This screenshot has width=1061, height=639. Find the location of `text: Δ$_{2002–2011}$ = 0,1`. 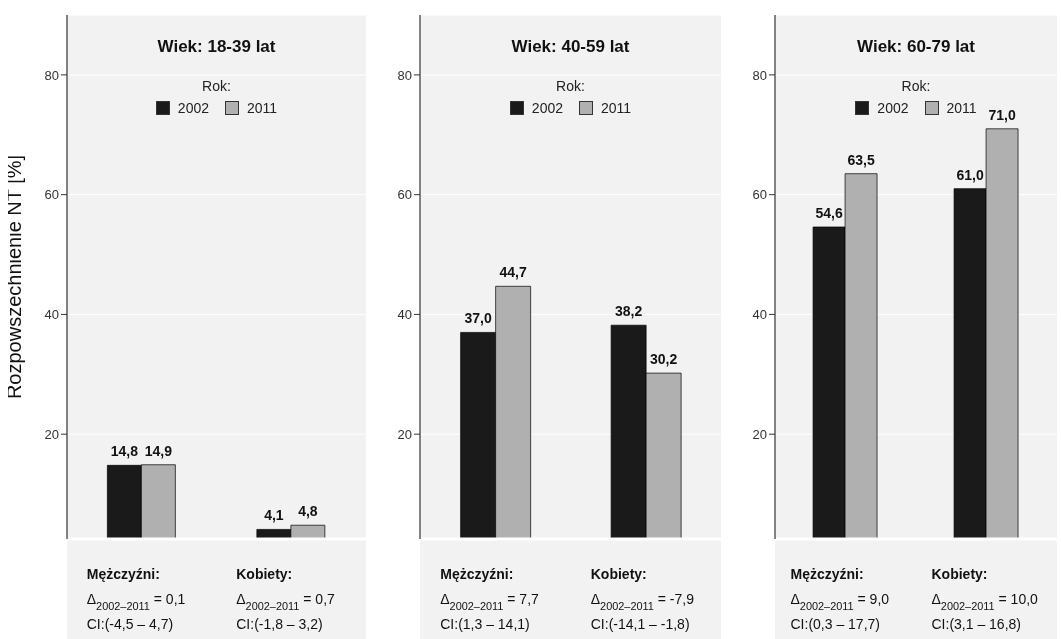

text: Δ$_{2002–2011}$ = 0,1 is located at coordinates (136, 601).